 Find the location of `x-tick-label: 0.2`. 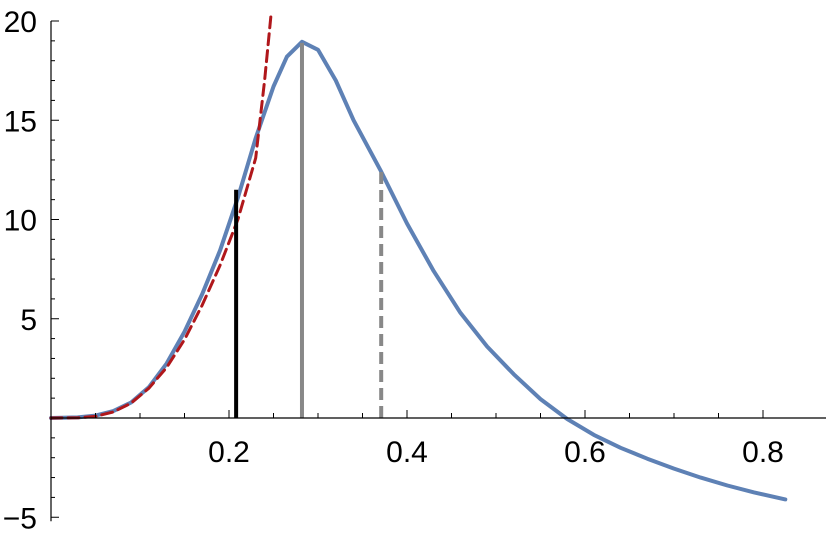

x-tick-label: 0.2 is located at coordinates (229, 452).